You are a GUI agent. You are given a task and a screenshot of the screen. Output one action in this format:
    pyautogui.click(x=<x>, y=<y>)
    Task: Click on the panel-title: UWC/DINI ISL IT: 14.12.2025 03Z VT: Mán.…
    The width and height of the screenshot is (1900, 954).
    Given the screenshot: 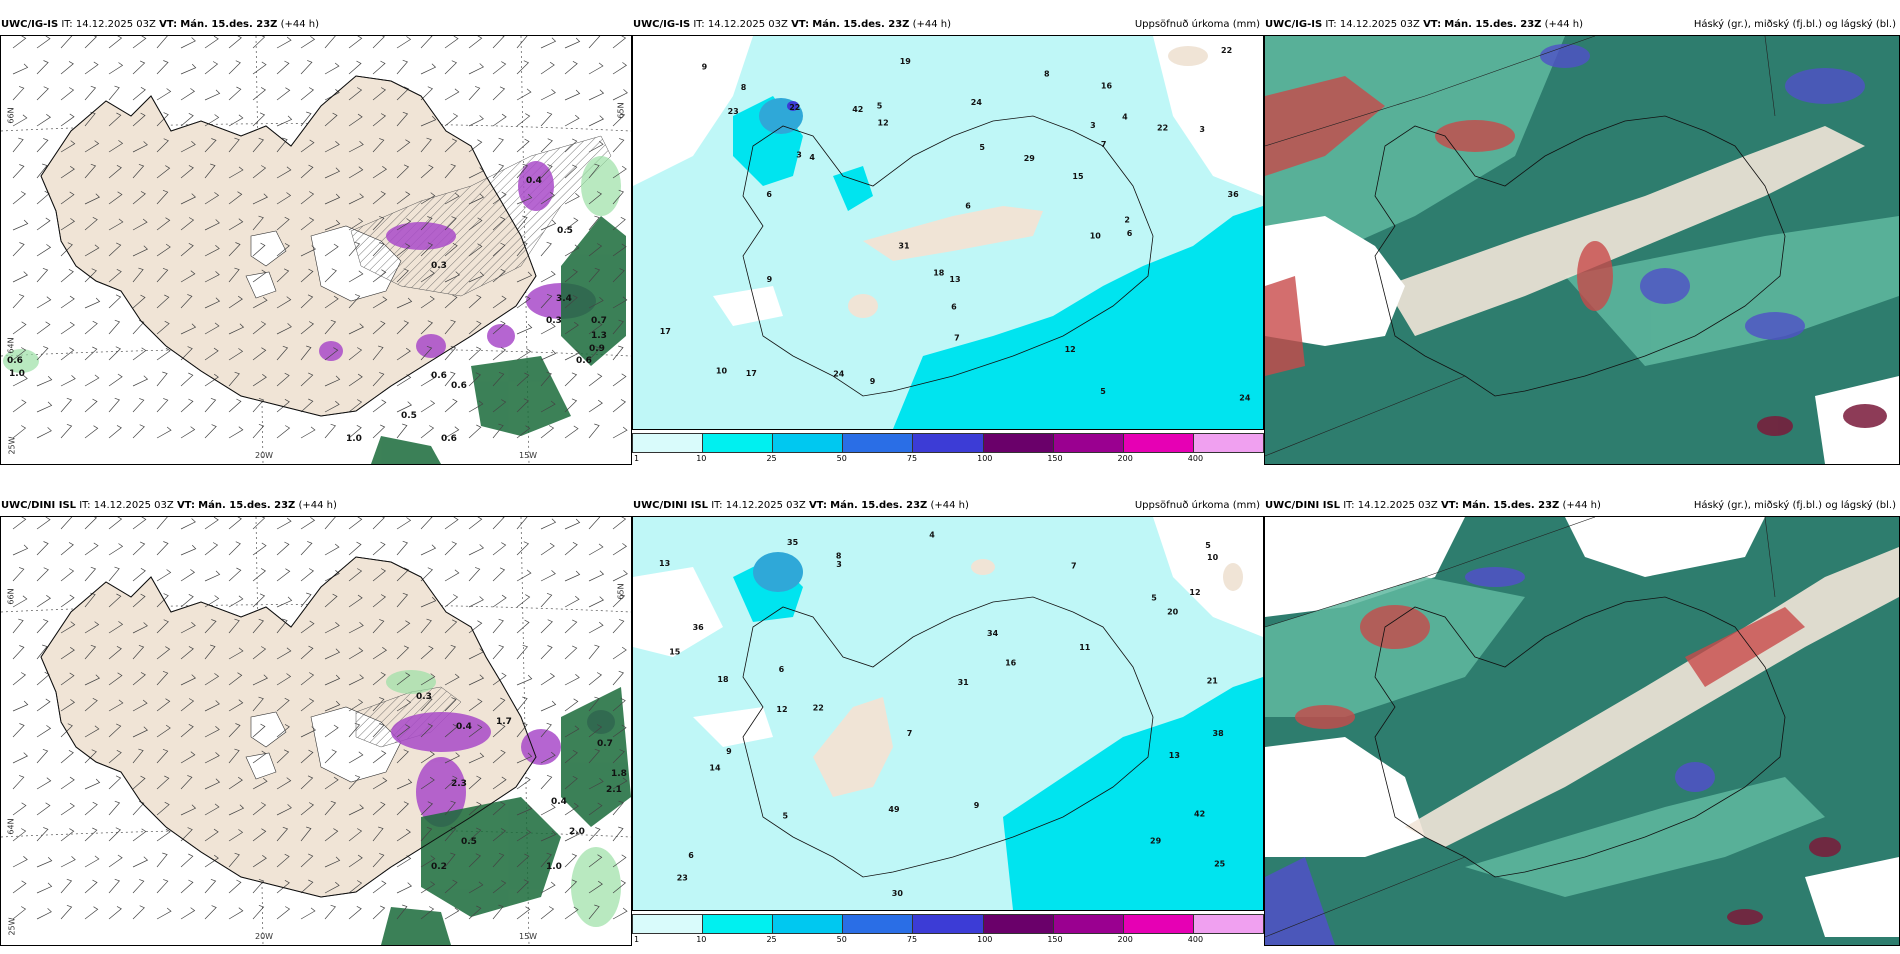 What is the action you would take?
    pyautogui.click(x=948, y=506)
    